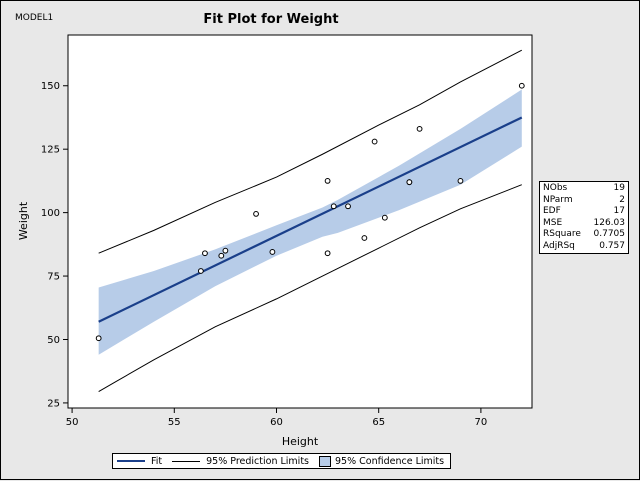 The height and width of the screenshot is (481, 640). What do you see at coordinates (559, 245) in the screenshot?
I see `stat-label: AdjRSq` at bounding box center [559, 245].